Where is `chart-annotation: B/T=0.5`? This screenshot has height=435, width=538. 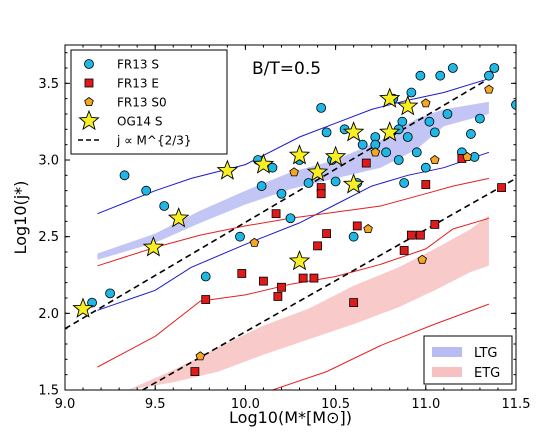 chart-annotation: B/T=0.5 is located at coordinates (286, 69).